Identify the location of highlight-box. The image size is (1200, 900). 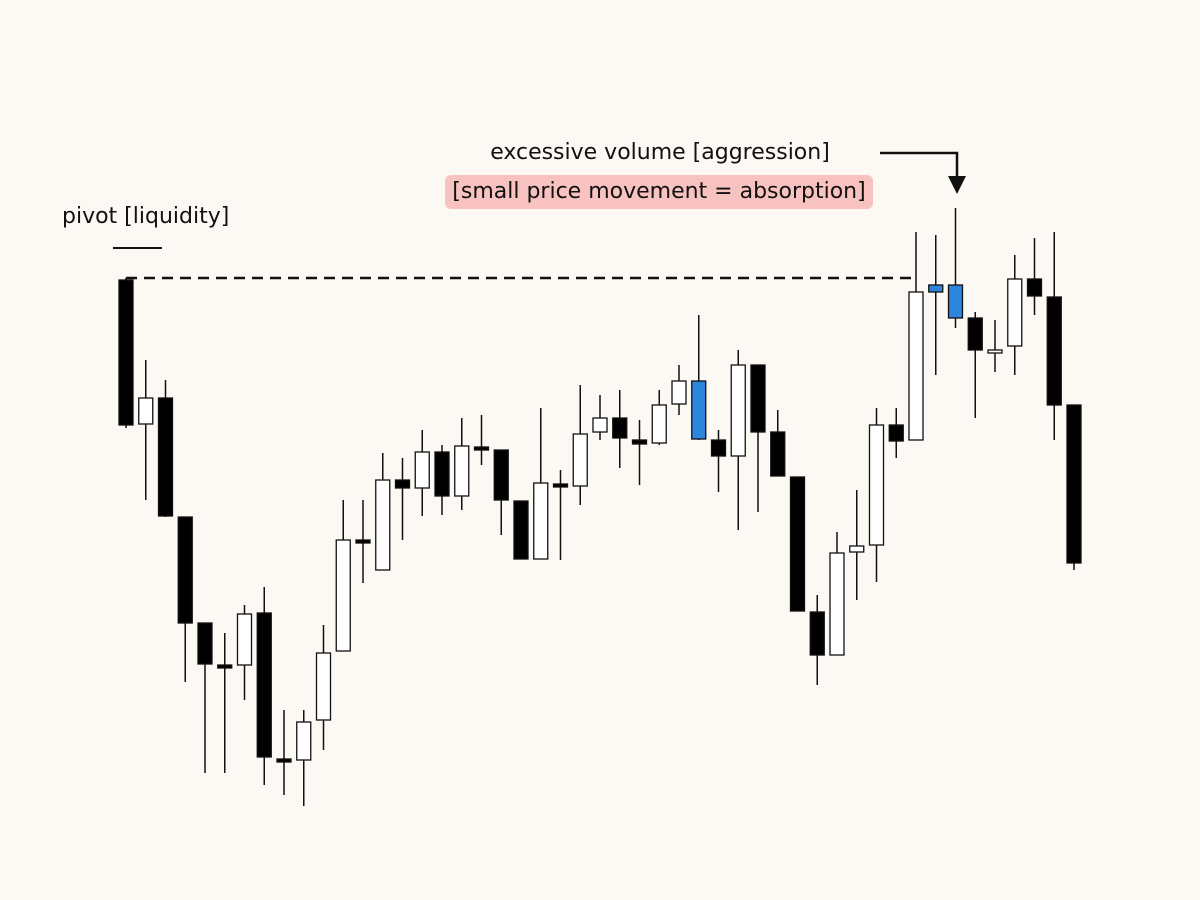
(659, 192).